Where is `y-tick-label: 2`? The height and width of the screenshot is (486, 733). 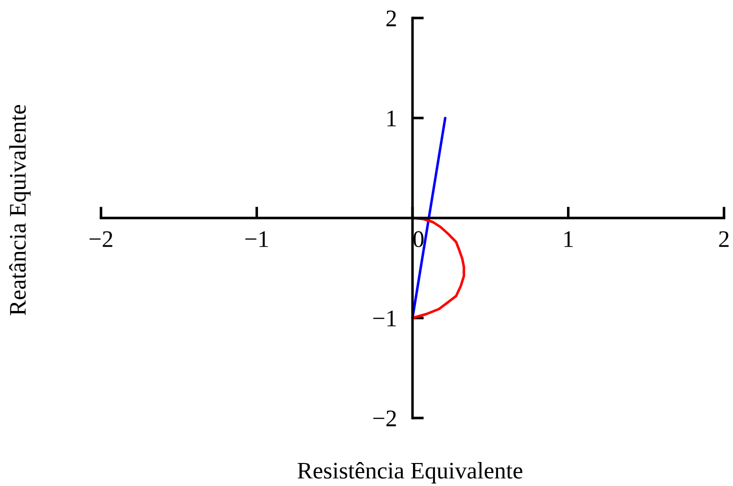 y-tick-label: 2 is located at coordinates (391, 18).